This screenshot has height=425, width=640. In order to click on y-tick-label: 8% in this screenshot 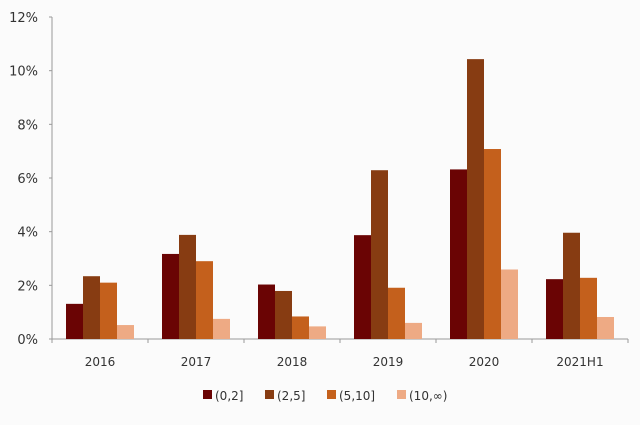, I will do `click(27, 125)`.